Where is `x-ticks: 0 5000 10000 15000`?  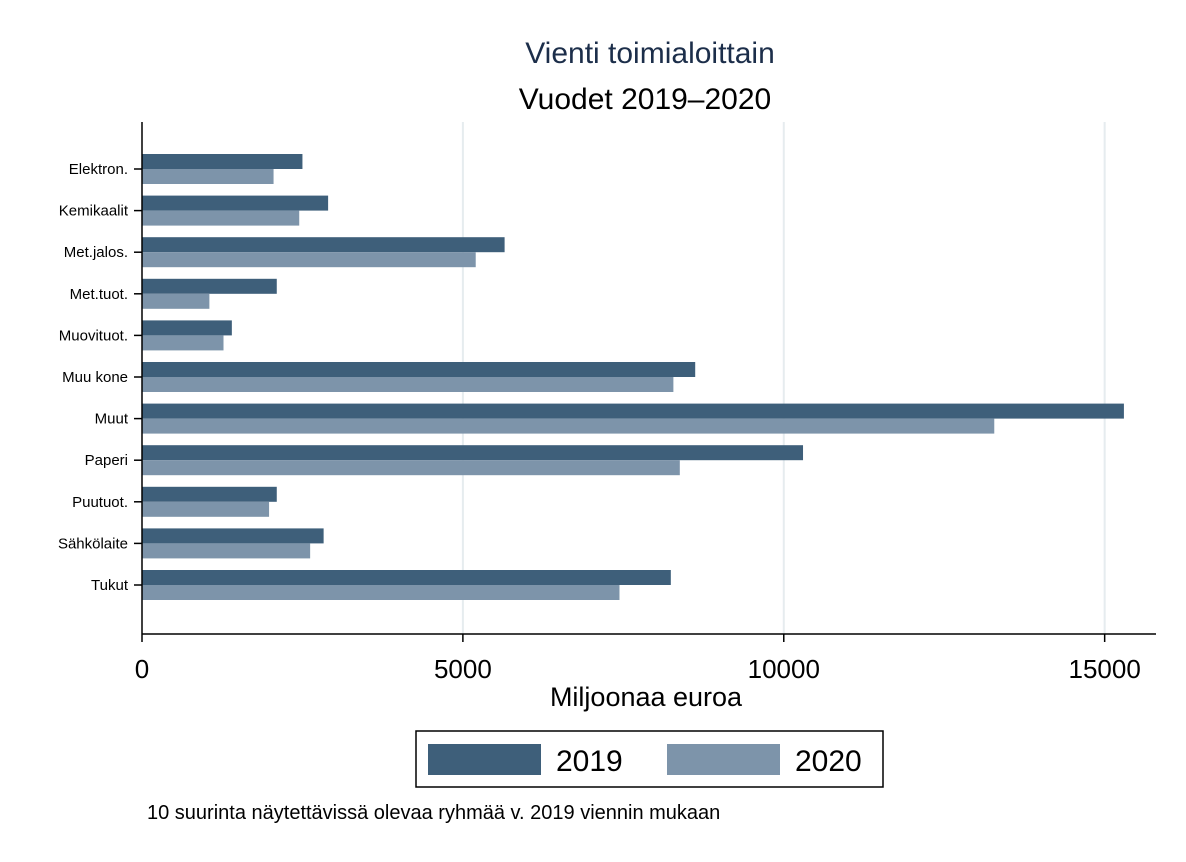 x-ticks: 0 5000 10000 15000 is located at coordinates (638, 659).